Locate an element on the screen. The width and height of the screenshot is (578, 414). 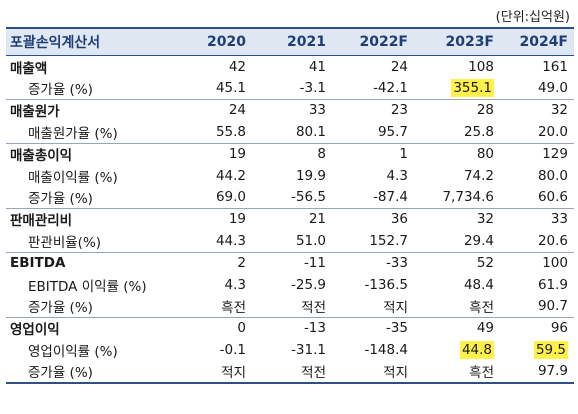
table-cell: 44.8 is located at coordinates (457, 349).